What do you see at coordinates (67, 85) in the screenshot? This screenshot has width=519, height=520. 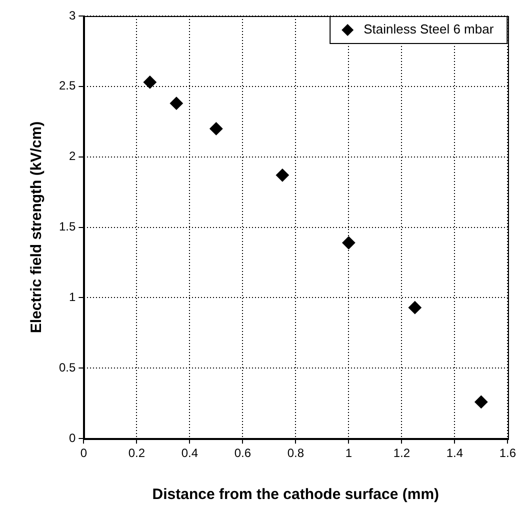 I see `y-tick-label: 2.5` at bounding box center [67, 85].